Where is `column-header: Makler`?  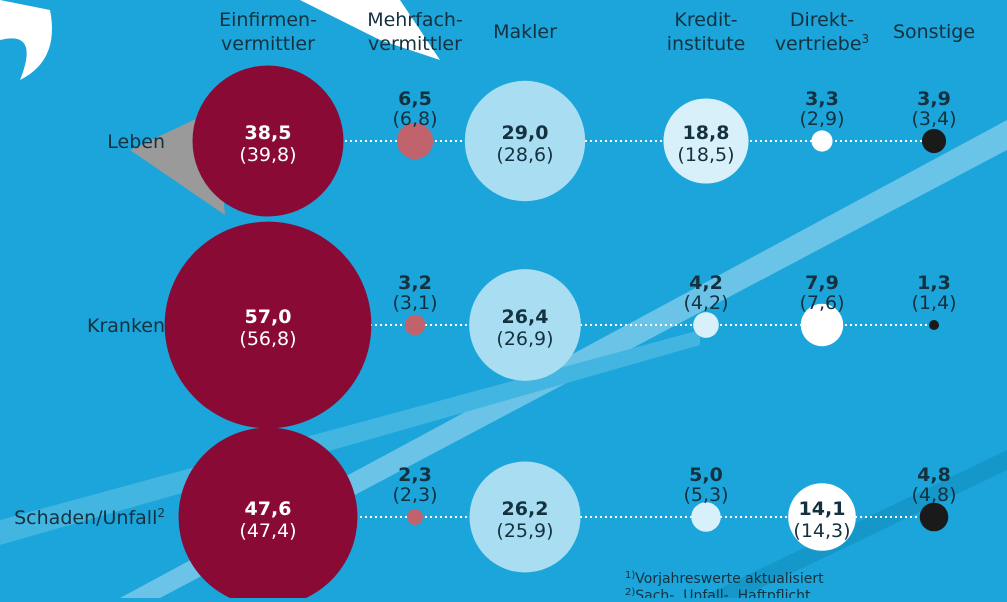
column-header: Makler is located at coordinates (525, 32).